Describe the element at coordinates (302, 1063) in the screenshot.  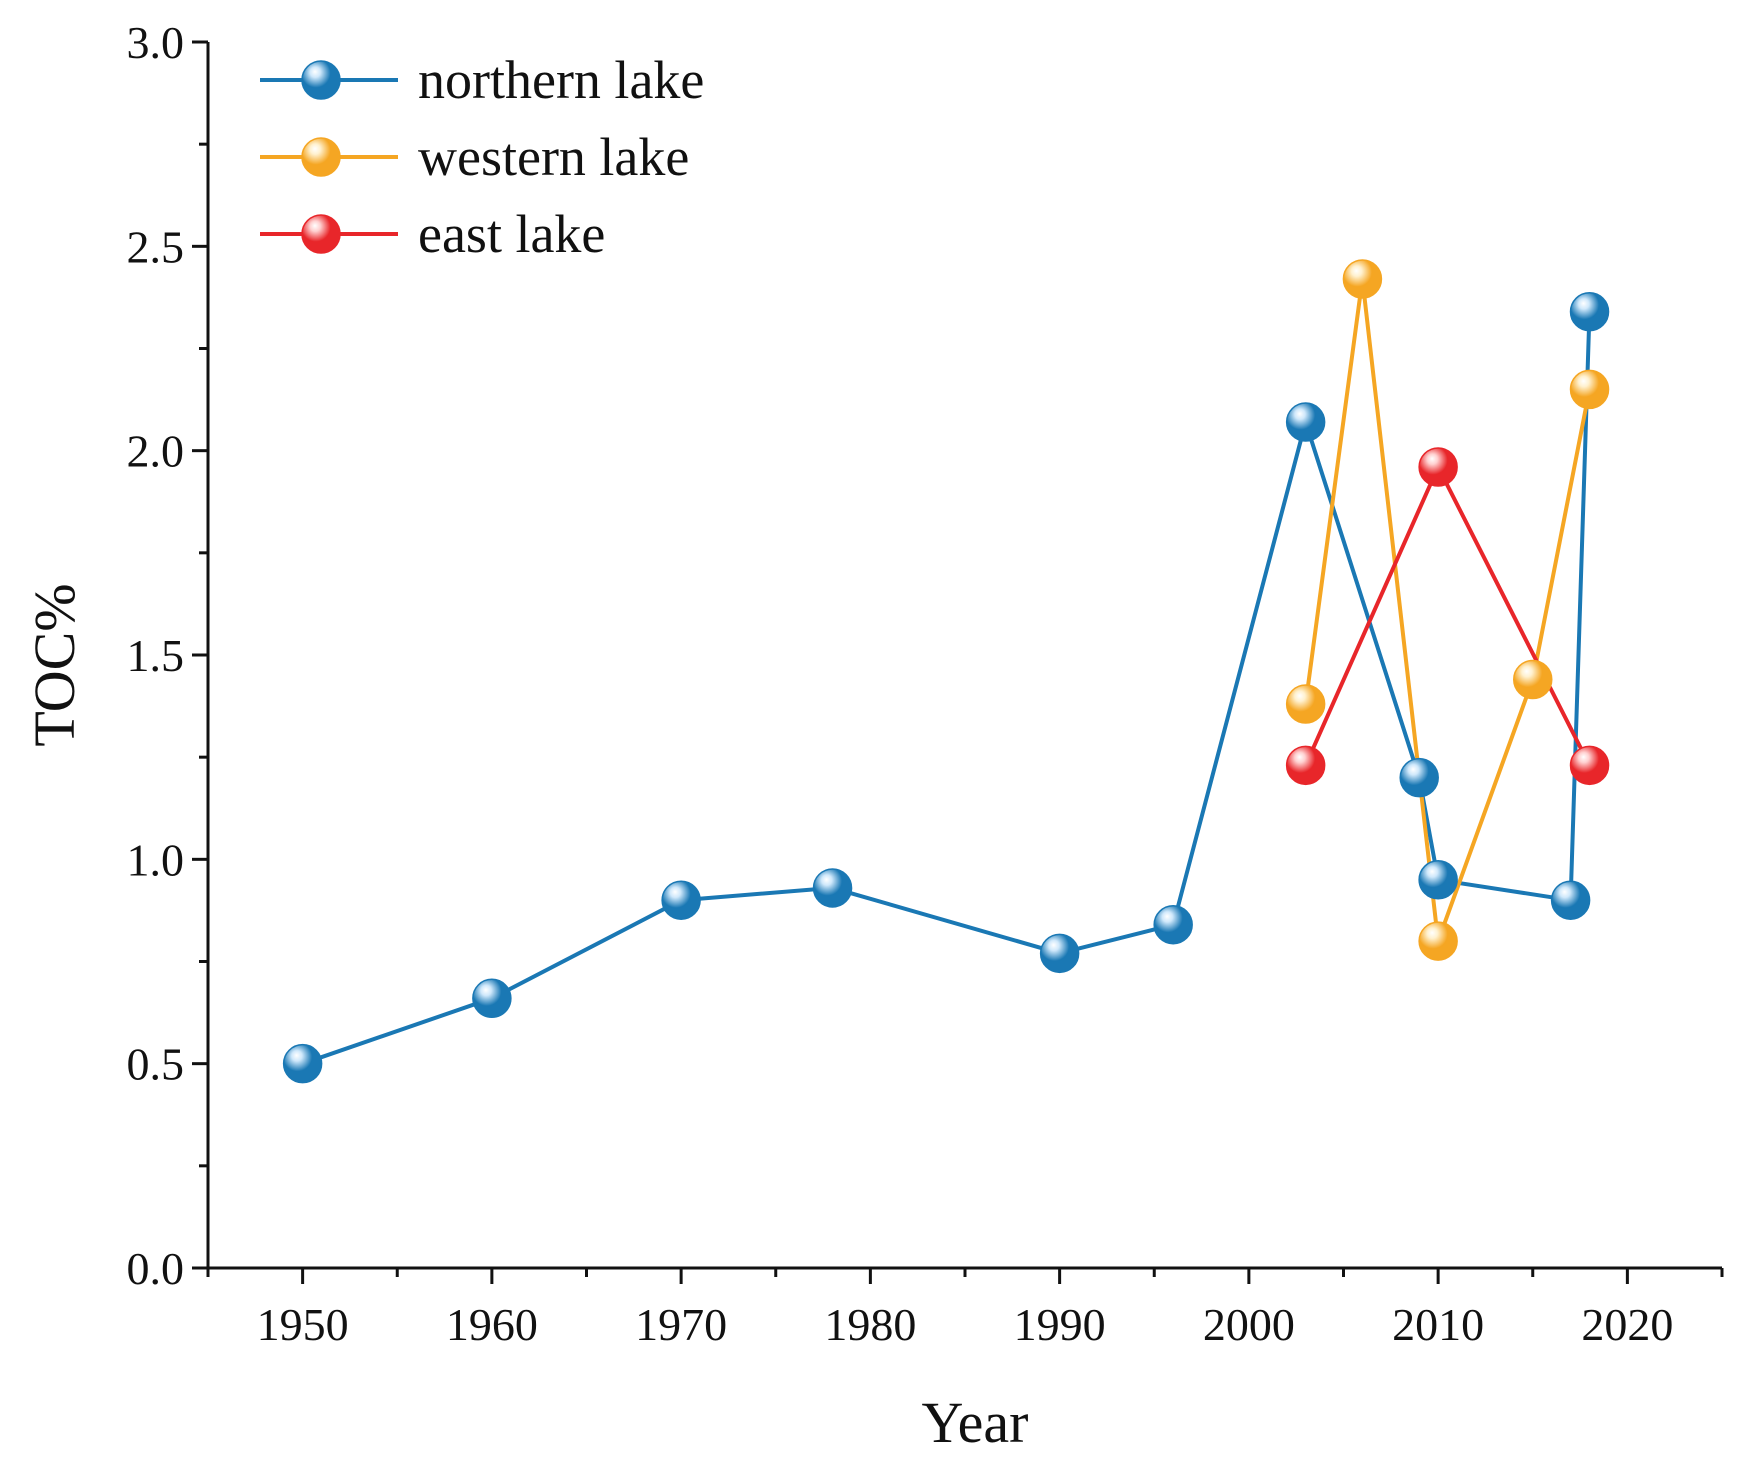
I see `data-point: northern lake: 1950, 0.5` at that location.